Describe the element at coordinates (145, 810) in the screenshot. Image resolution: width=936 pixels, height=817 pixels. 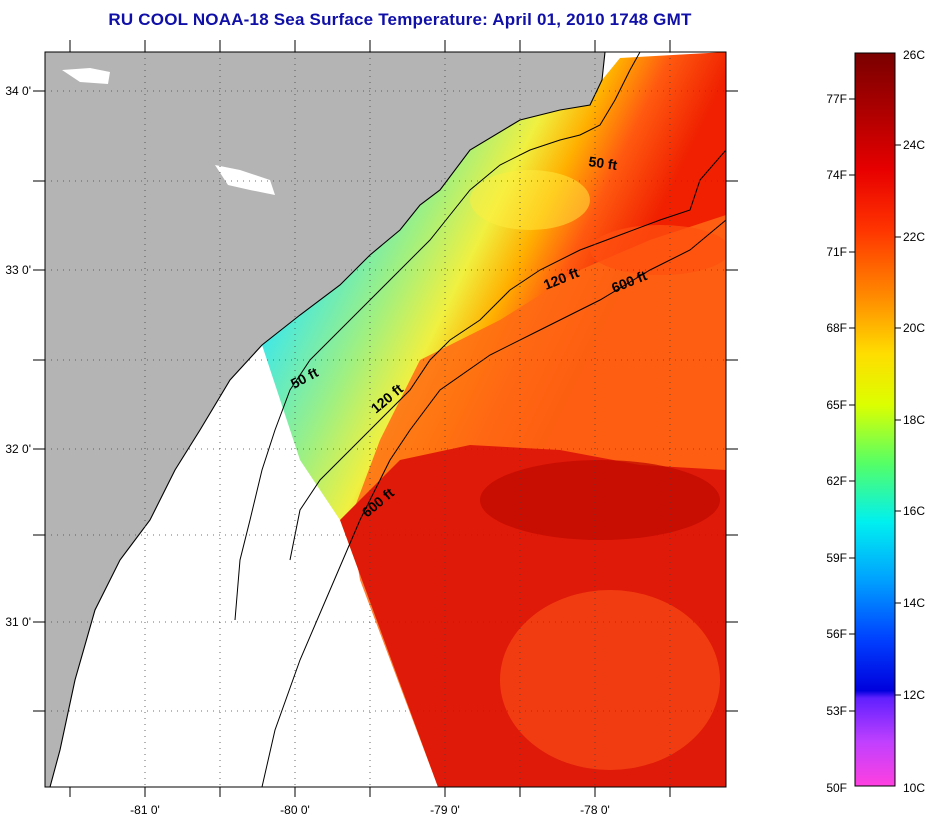
I see `lon-label-81: -81 0'` at that location.